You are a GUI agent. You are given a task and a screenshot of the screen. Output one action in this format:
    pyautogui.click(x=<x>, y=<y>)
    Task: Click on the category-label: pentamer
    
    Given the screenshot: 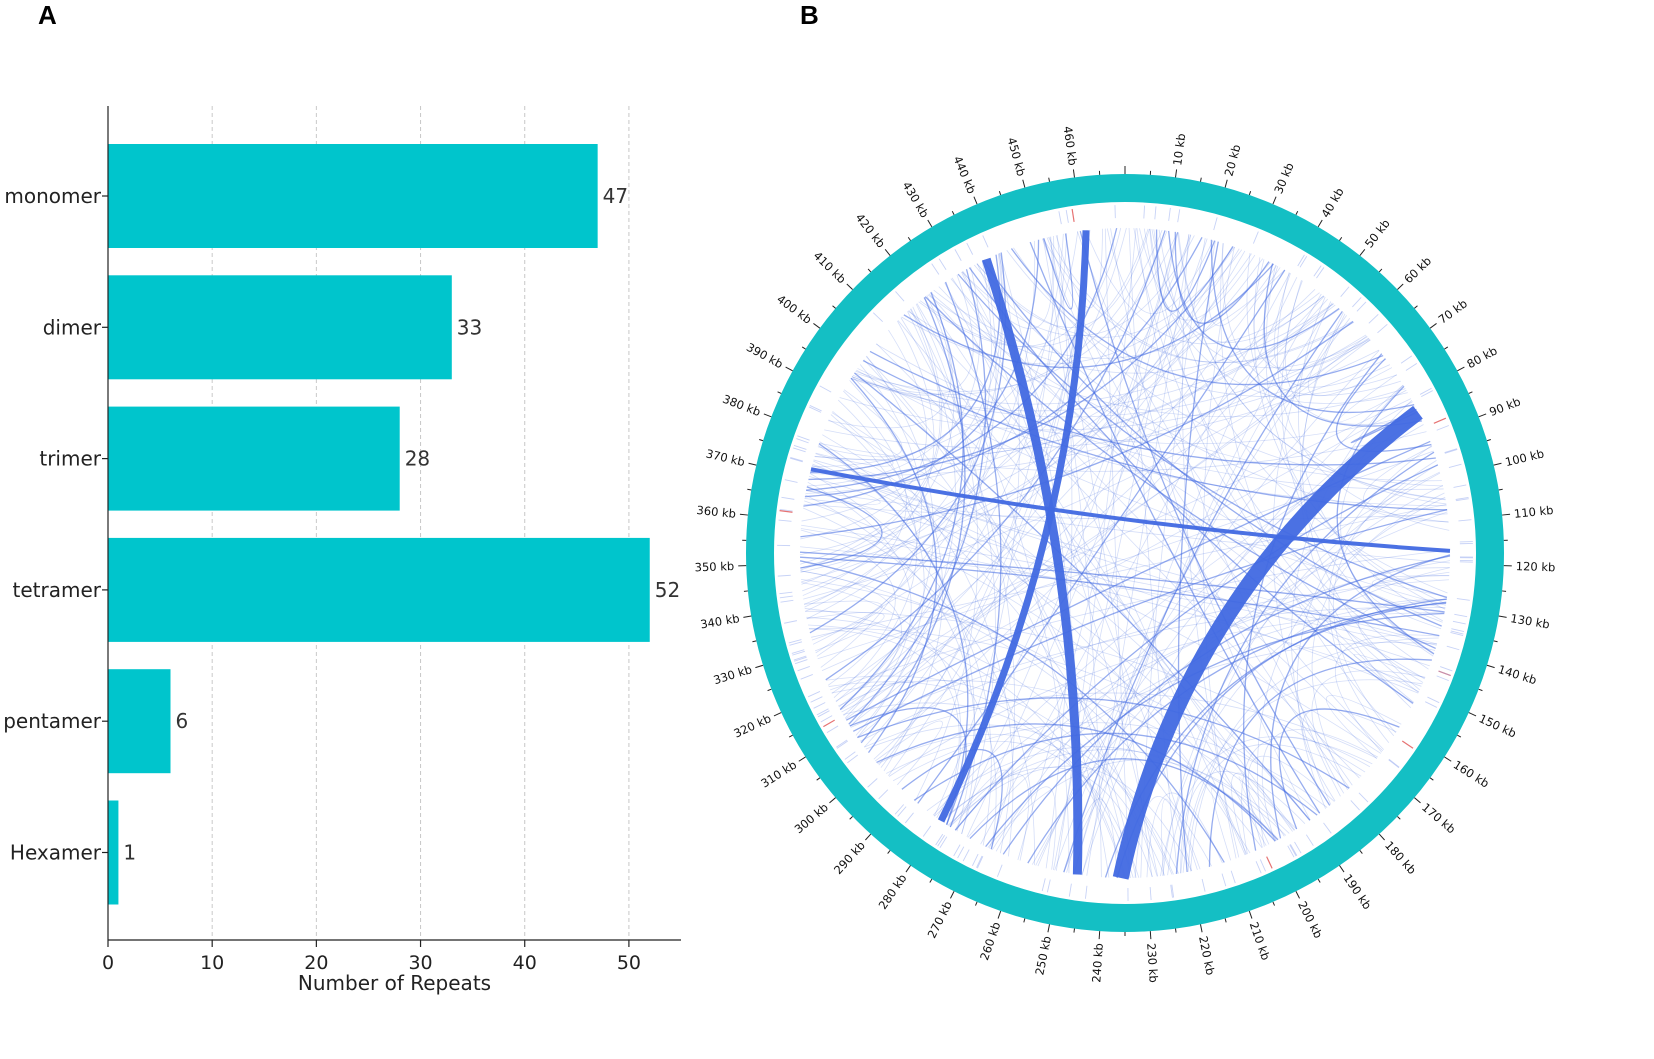 What is the action you would take?
    pyautogui.click(x=52, y=721)
    